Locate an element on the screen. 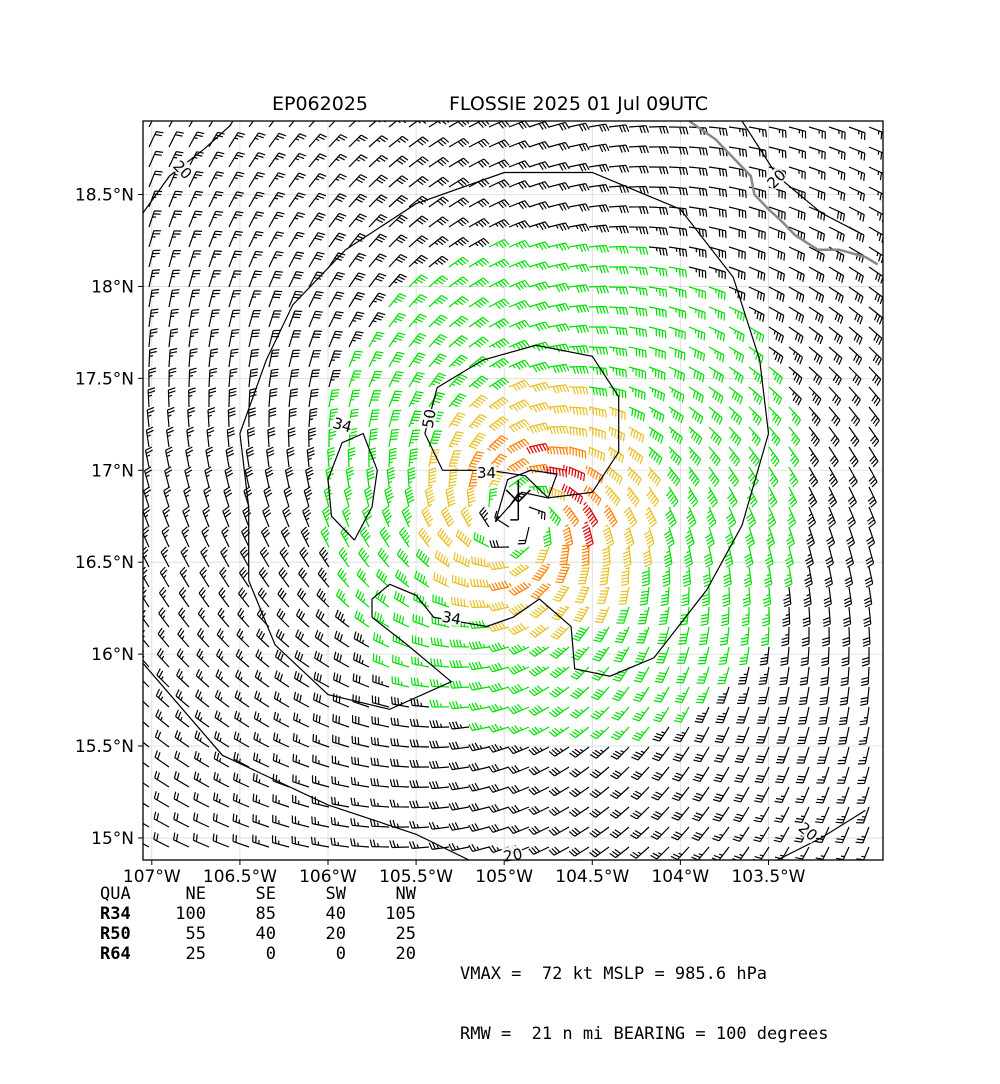  cell-sw: 0 is located at coordinates (340, 954).